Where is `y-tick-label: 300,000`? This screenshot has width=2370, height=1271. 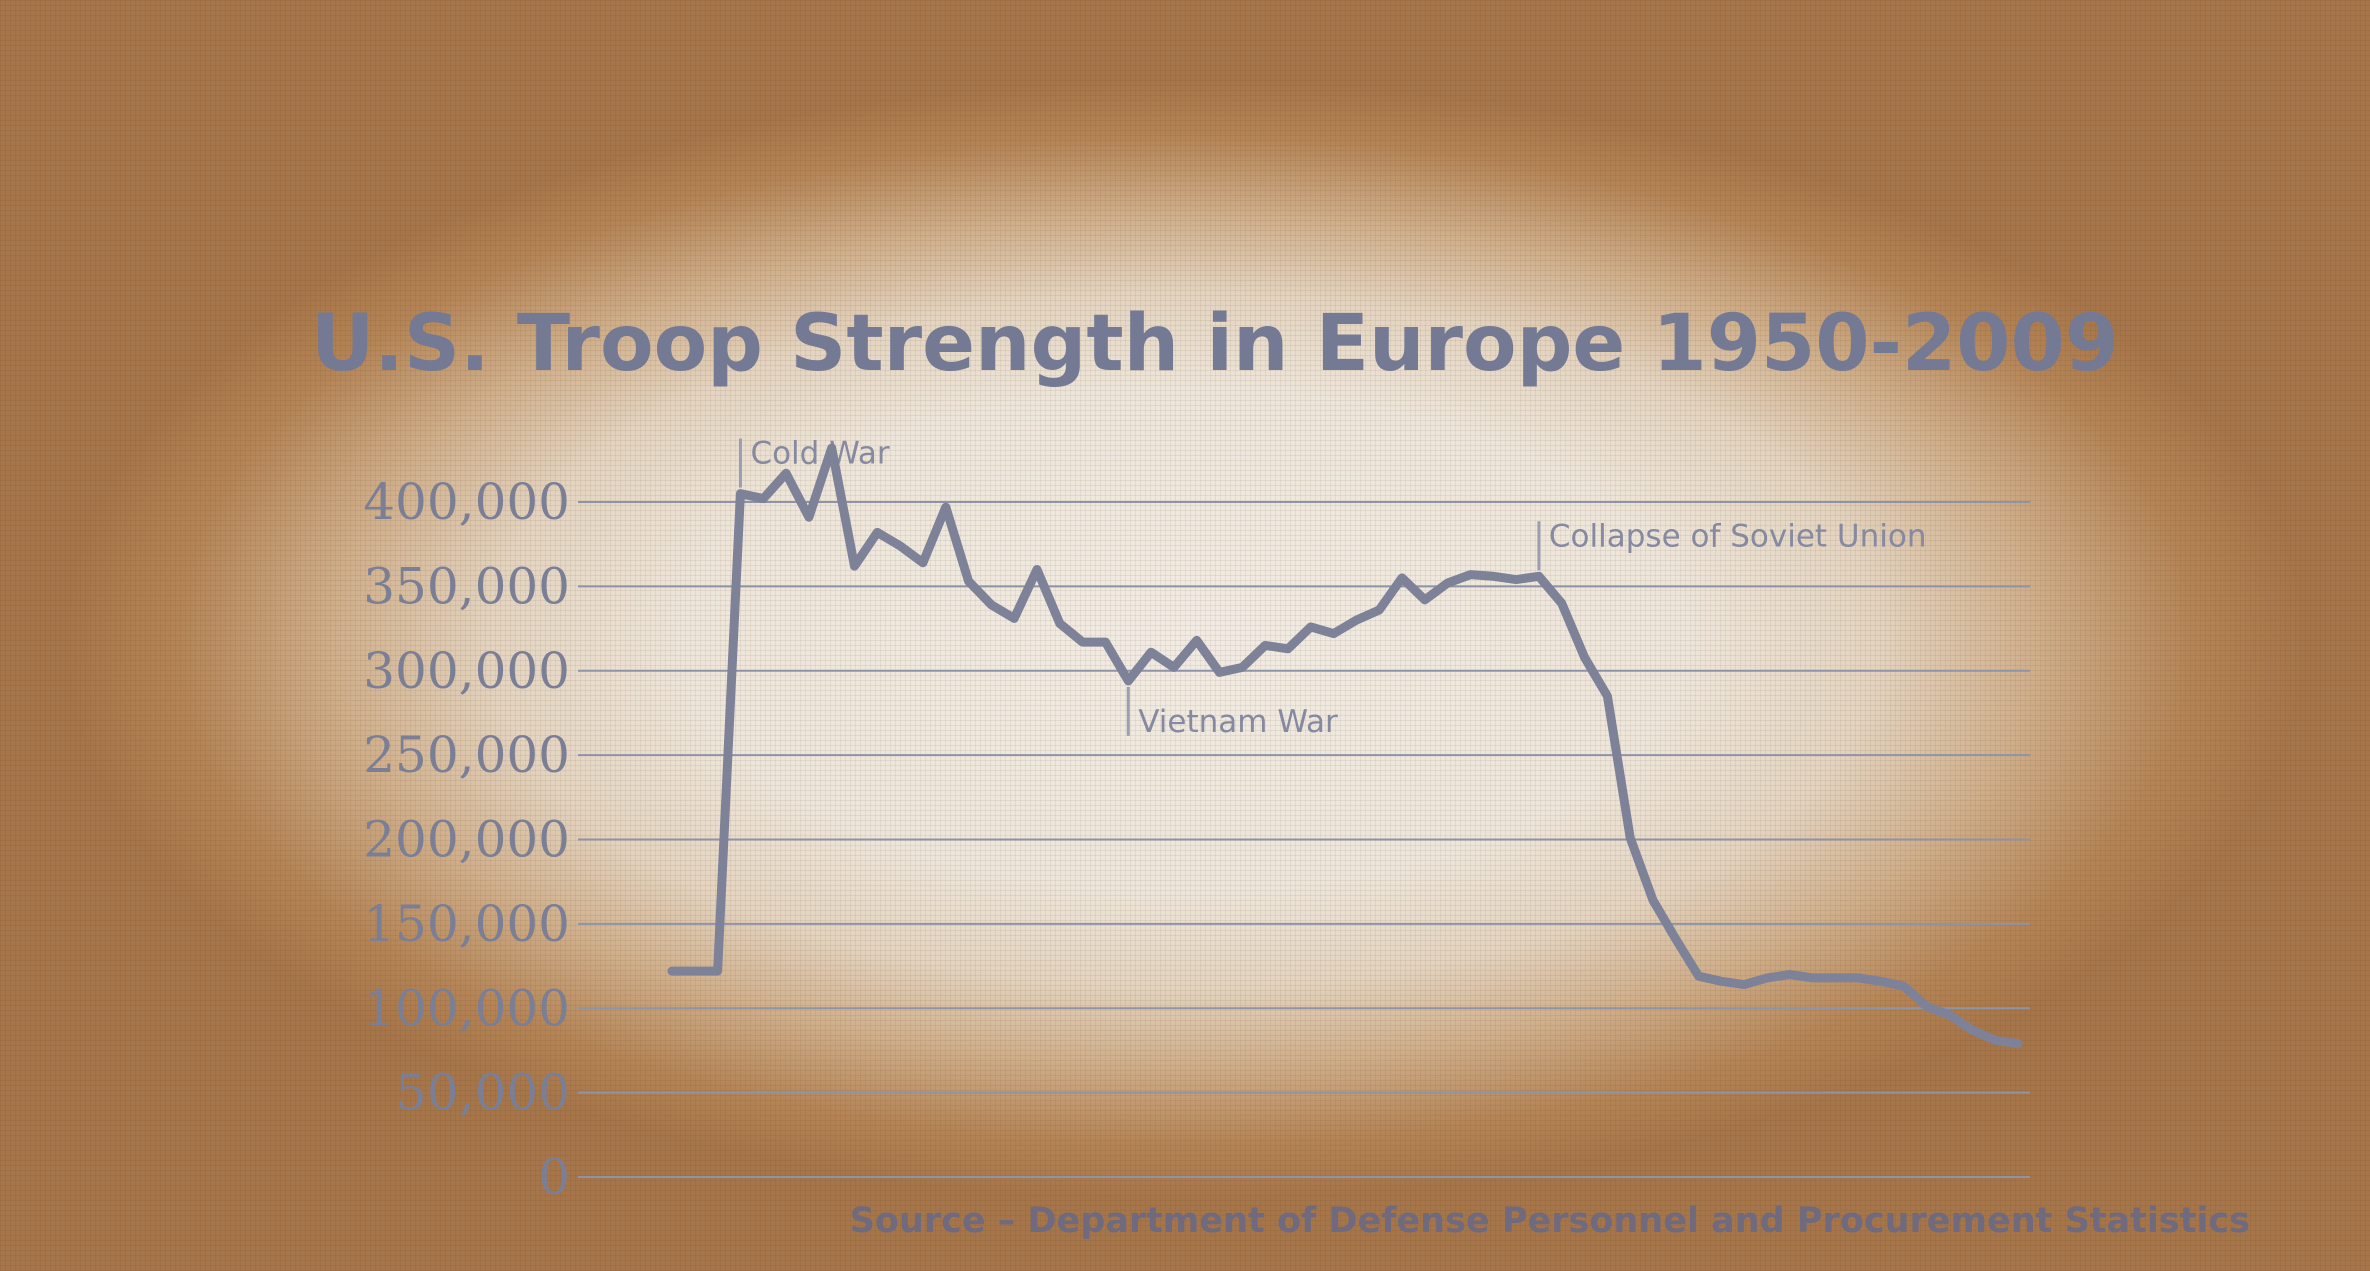
y-tick-label: 300,000 is located at coordinates (466, 671).